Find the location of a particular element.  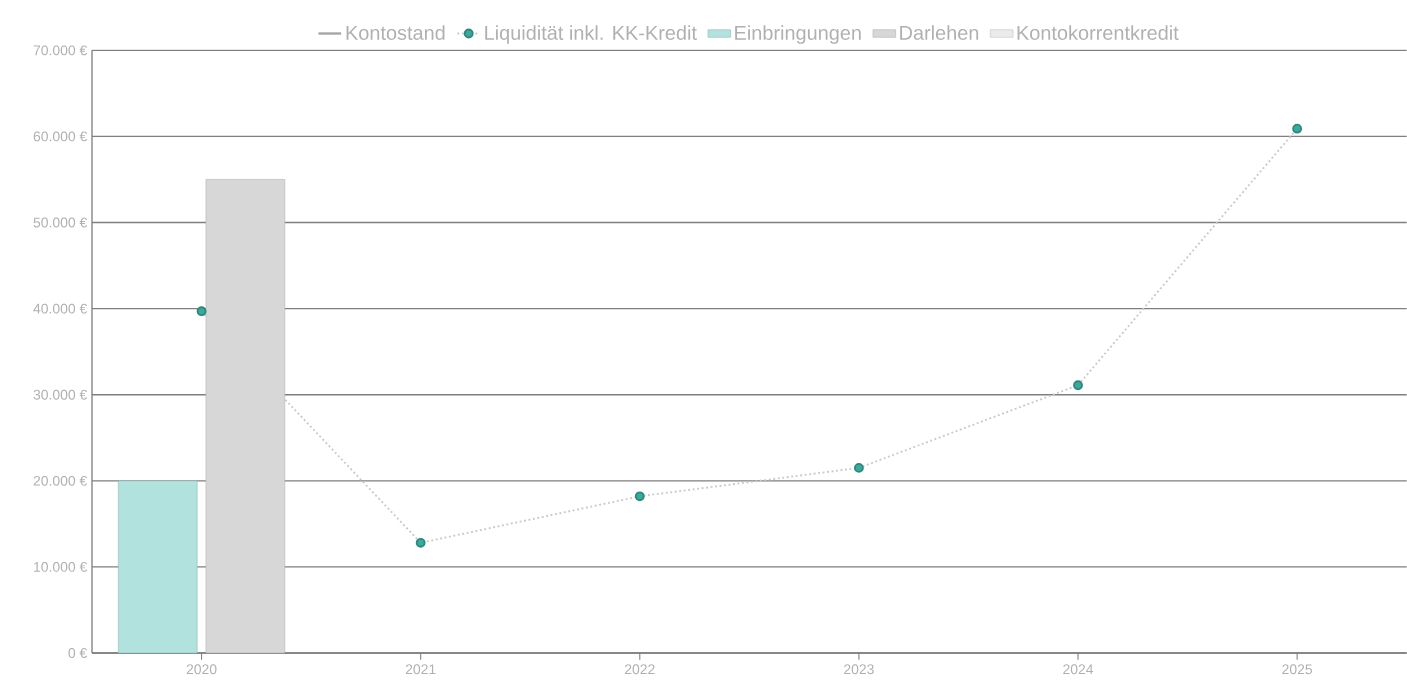

x-tick-label: 2022 is located at coordinates (639, 669).